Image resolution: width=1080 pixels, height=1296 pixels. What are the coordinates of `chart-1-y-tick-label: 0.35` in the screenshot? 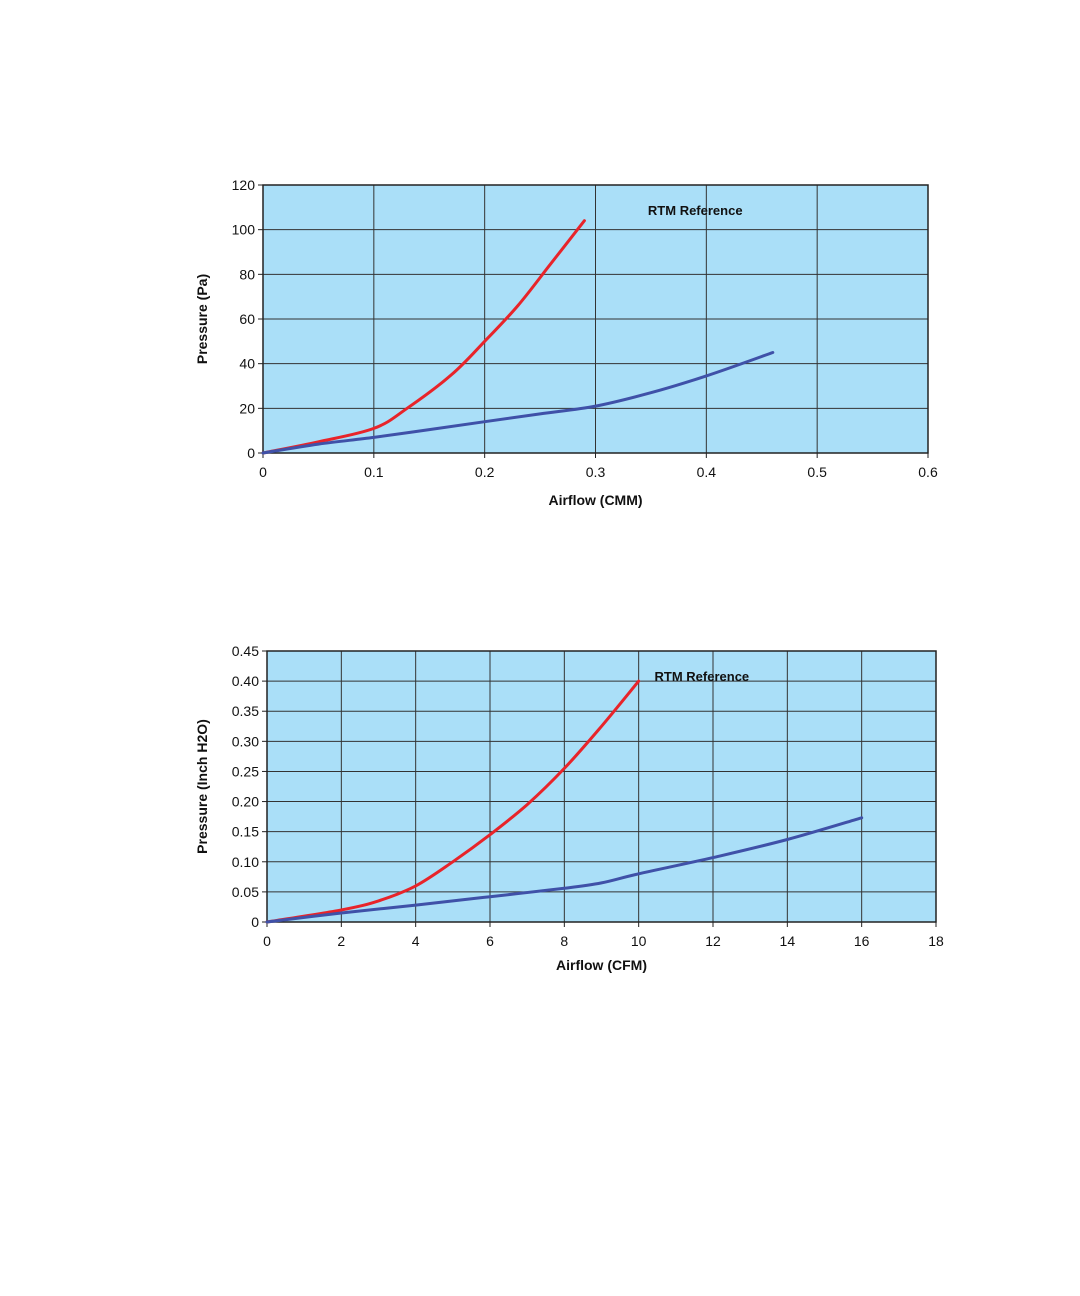 It's located at (245, 711).